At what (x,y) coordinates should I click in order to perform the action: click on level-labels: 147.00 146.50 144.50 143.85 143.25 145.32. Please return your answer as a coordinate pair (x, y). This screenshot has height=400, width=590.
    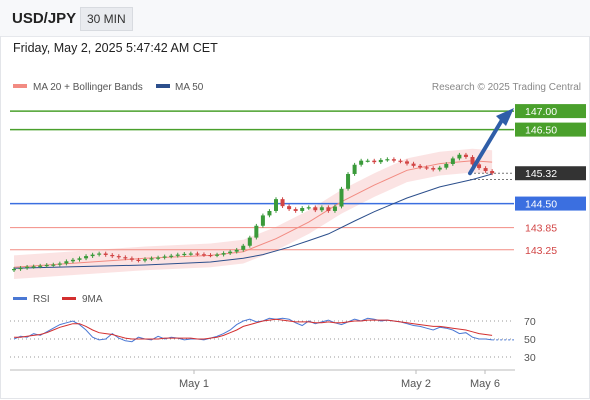
    Looking at the image, I should click on (550, 180).